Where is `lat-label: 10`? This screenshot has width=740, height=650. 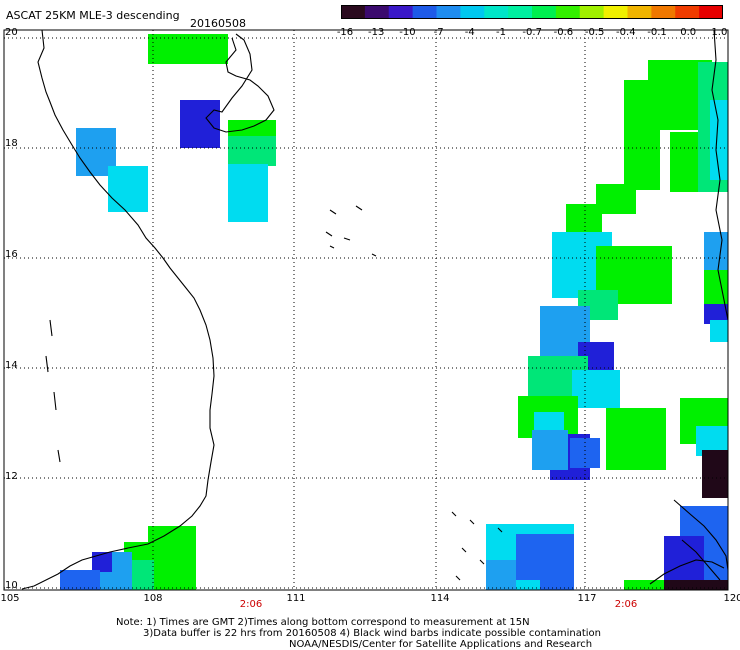 lat-label: 10 is located at coordinates (11, 585).